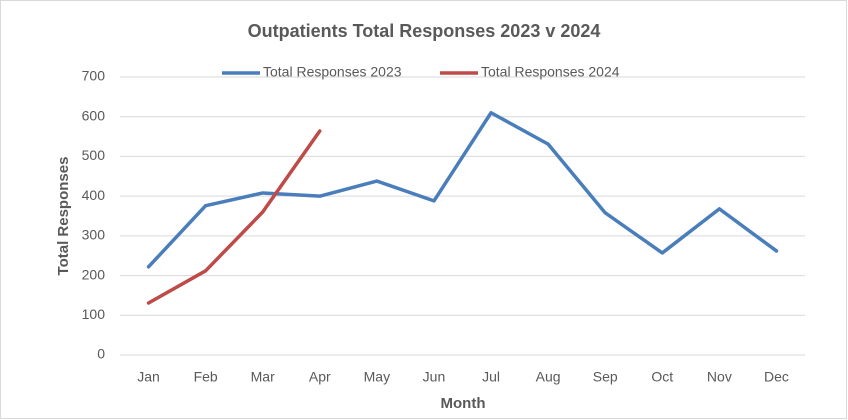 The image size is (848, 420). What do you see at coordinates (605, 377) in the screenshot?
I see `x-tick-label: Sep` at bounding box center [605, 377].